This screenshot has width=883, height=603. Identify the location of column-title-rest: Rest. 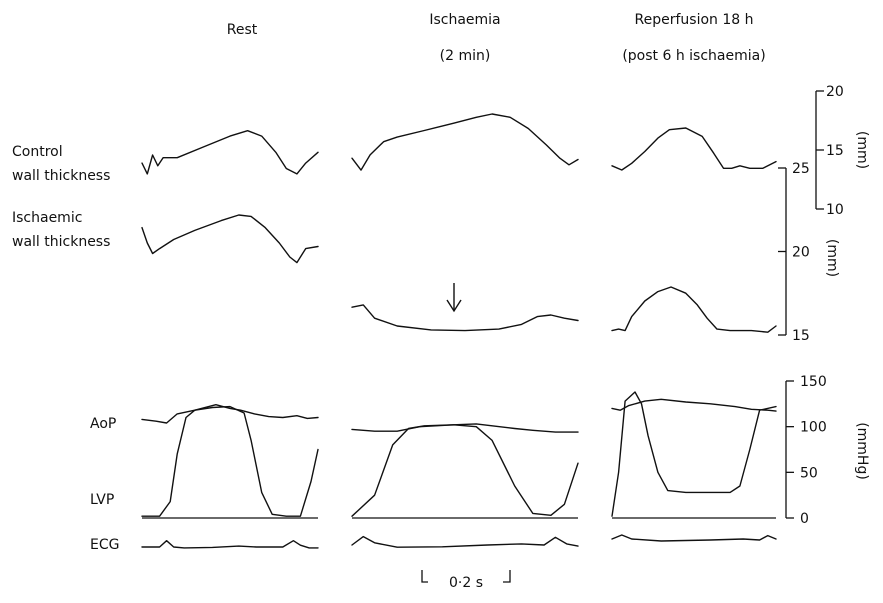
(242, 30).